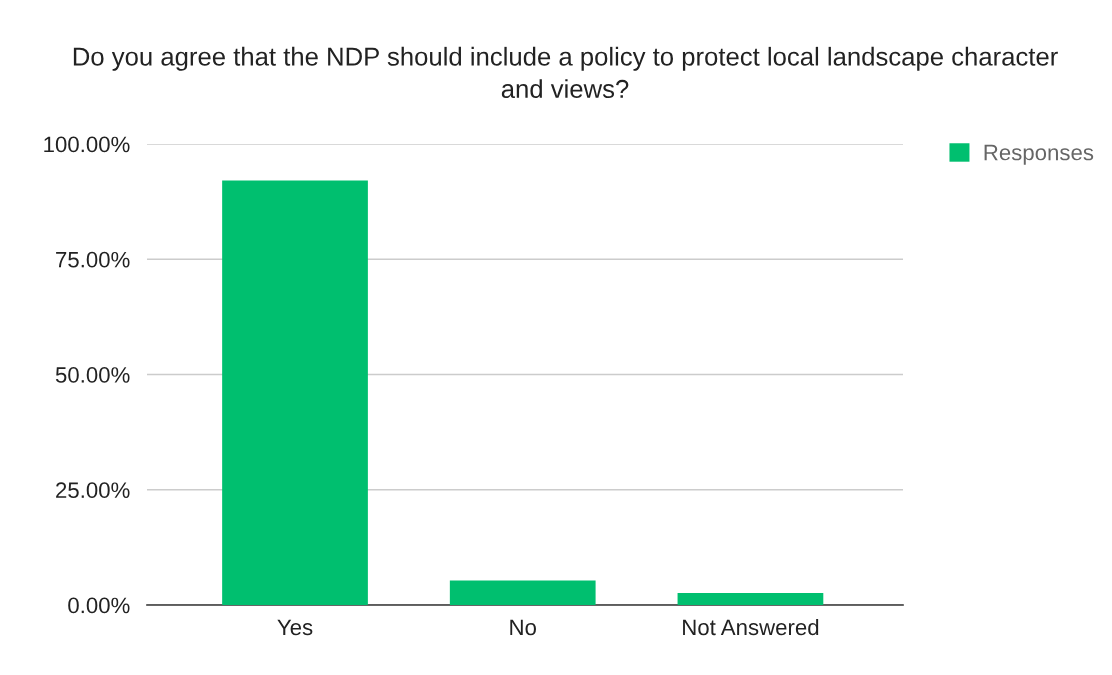  Describe the element at coordinates (1039, 154) in the screenshot. I see `legend-label: Responses` at that location.